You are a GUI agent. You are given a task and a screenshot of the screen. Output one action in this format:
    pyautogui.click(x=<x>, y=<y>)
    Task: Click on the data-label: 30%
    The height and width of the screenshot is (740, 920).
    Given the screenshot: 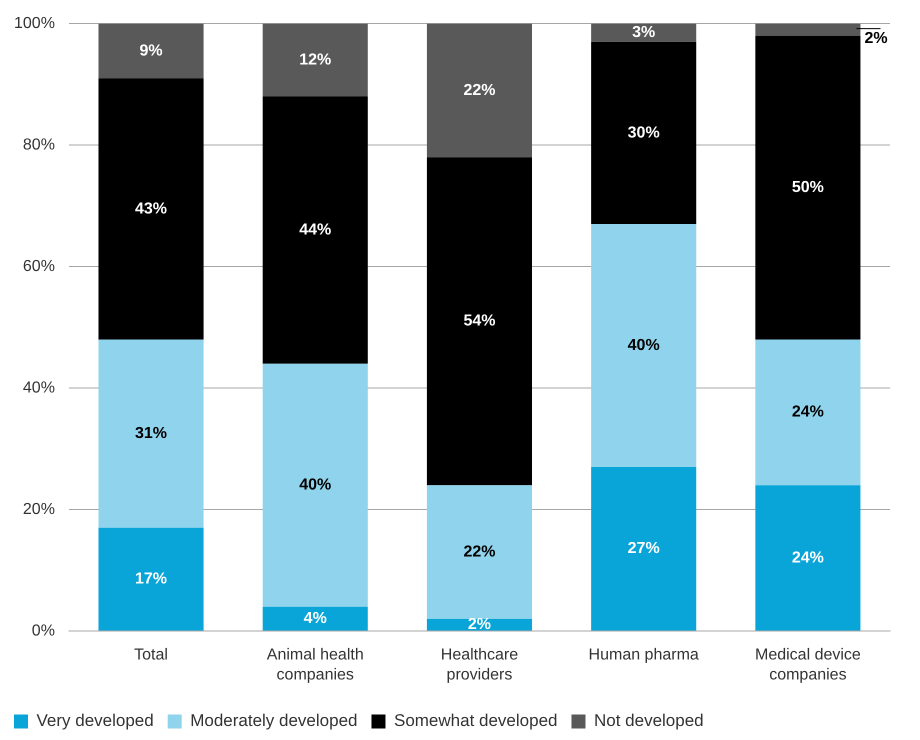 What is the action you would take?
    pyautogui.click(x=644, y=133)
    